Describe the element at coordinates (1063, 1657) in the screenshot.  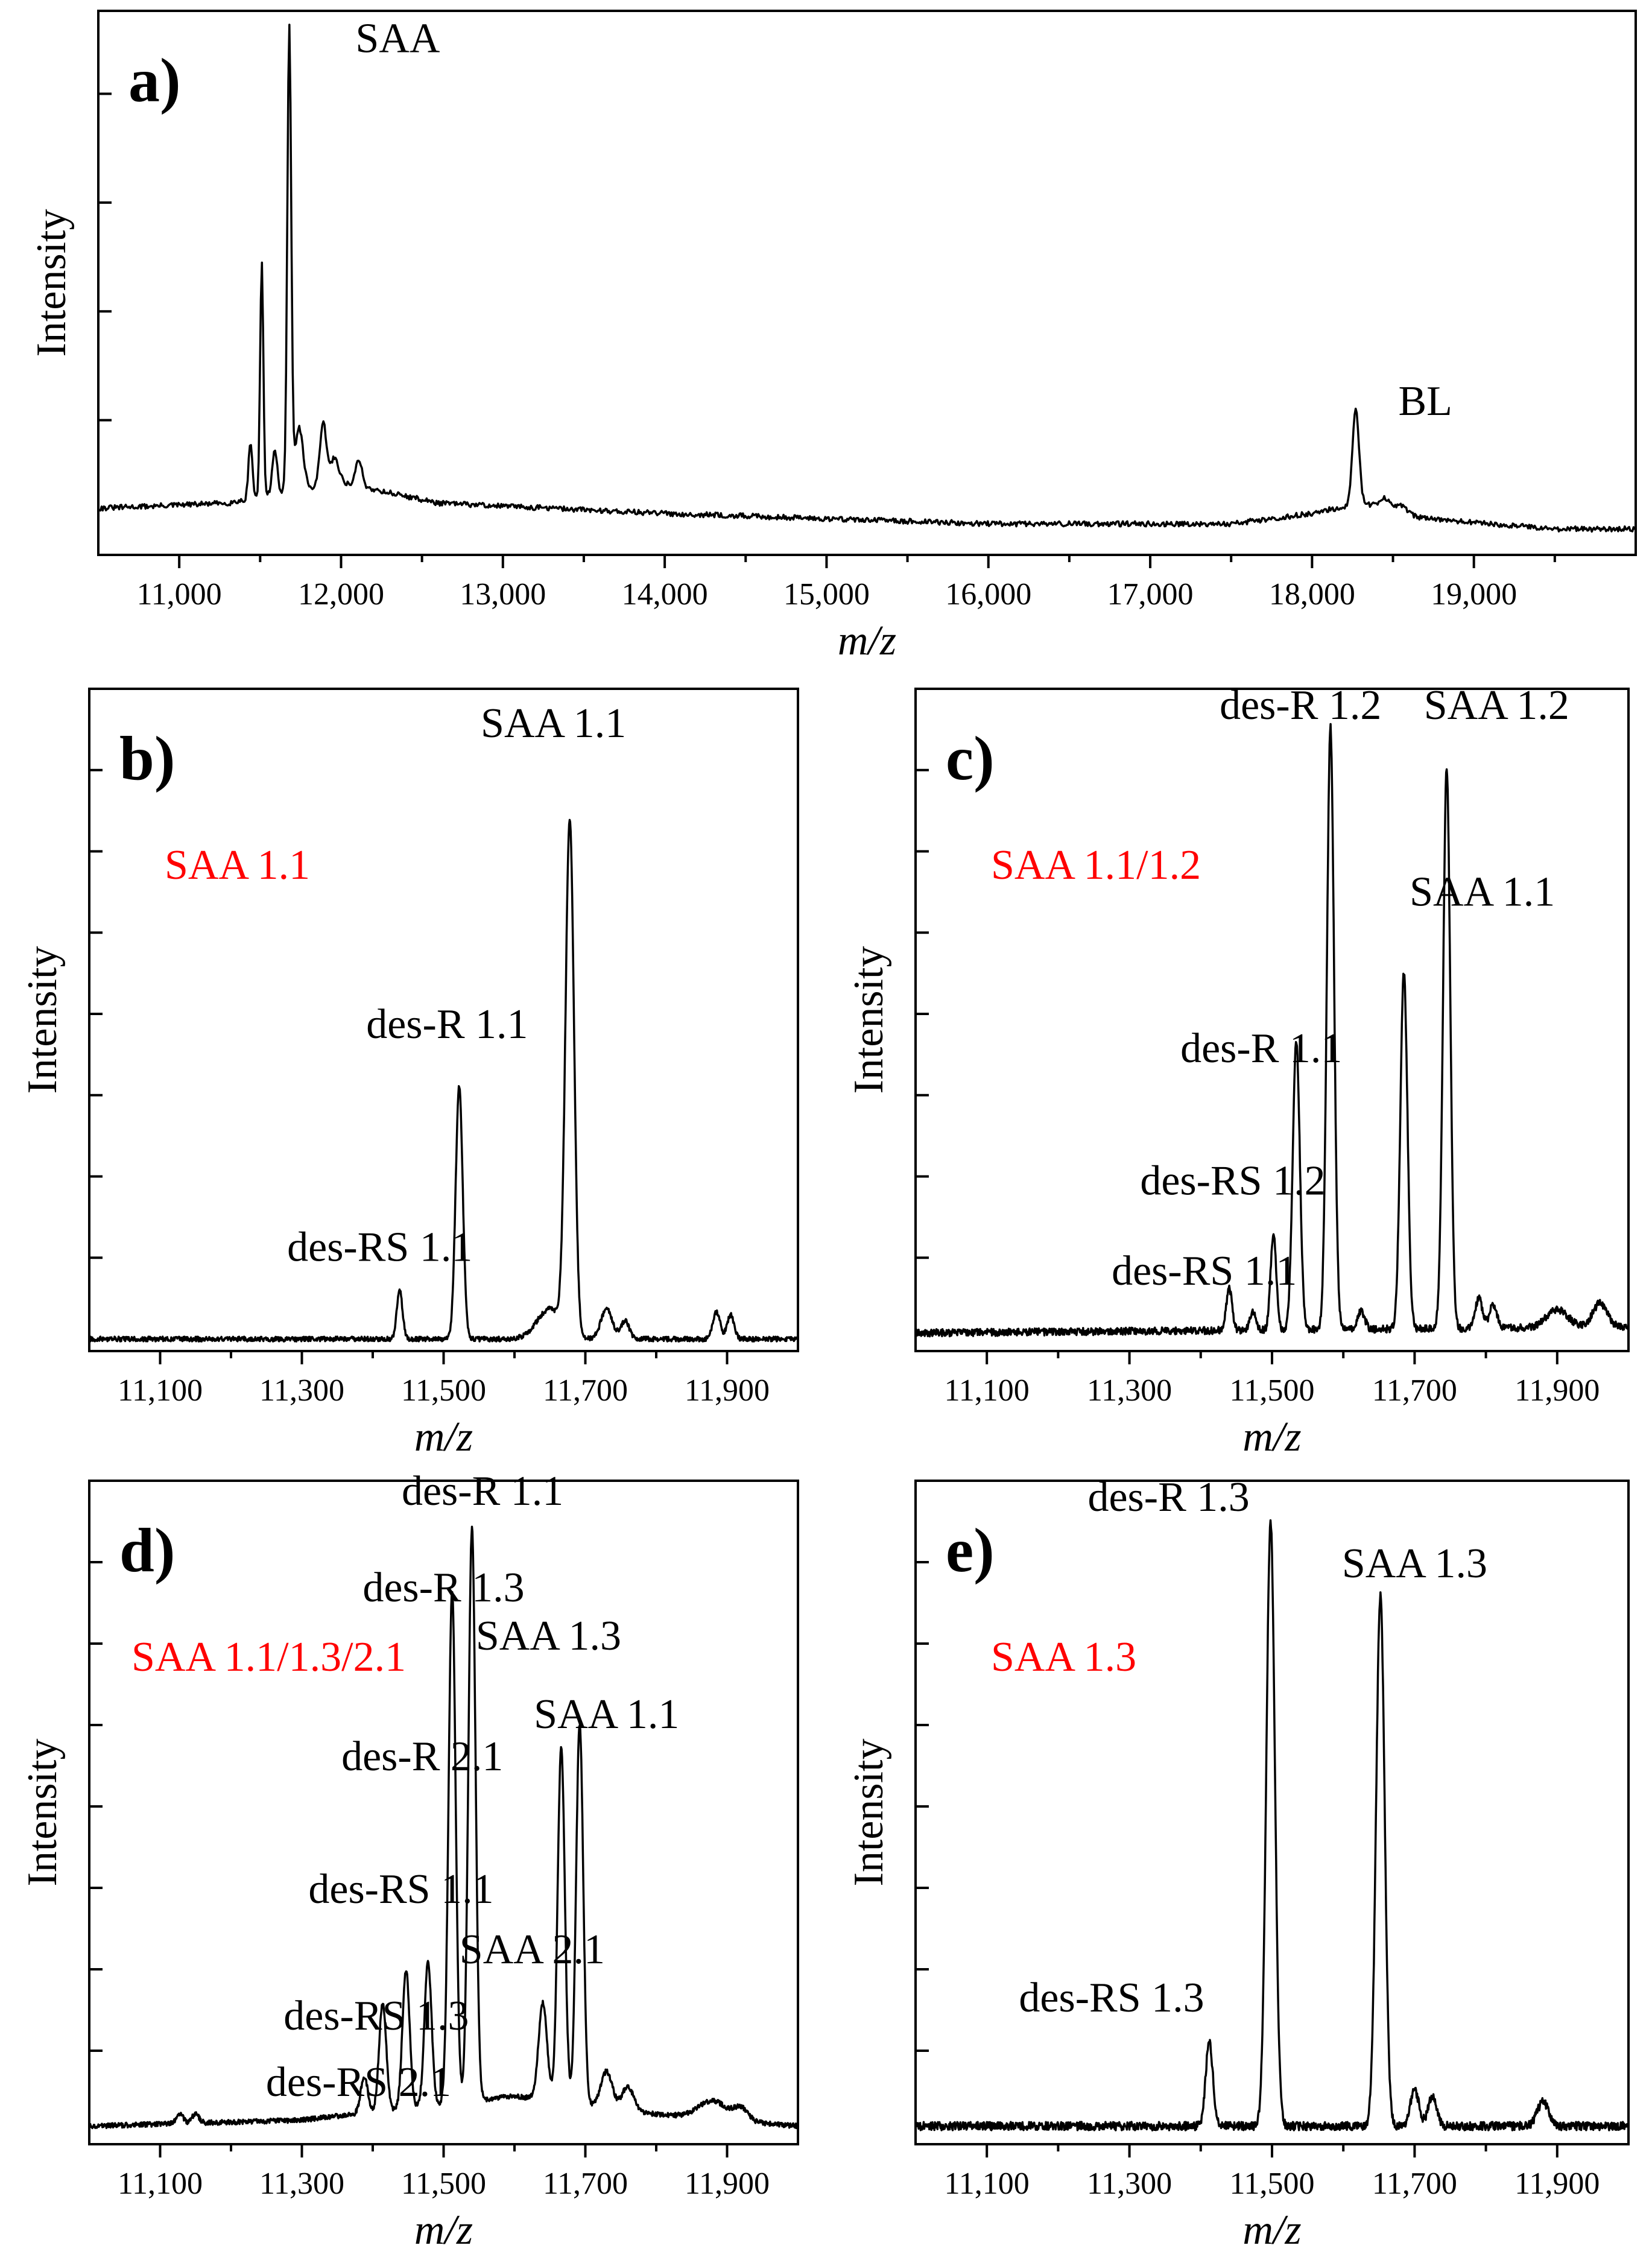
I see `sample-label: SAA 1.3` at that location.